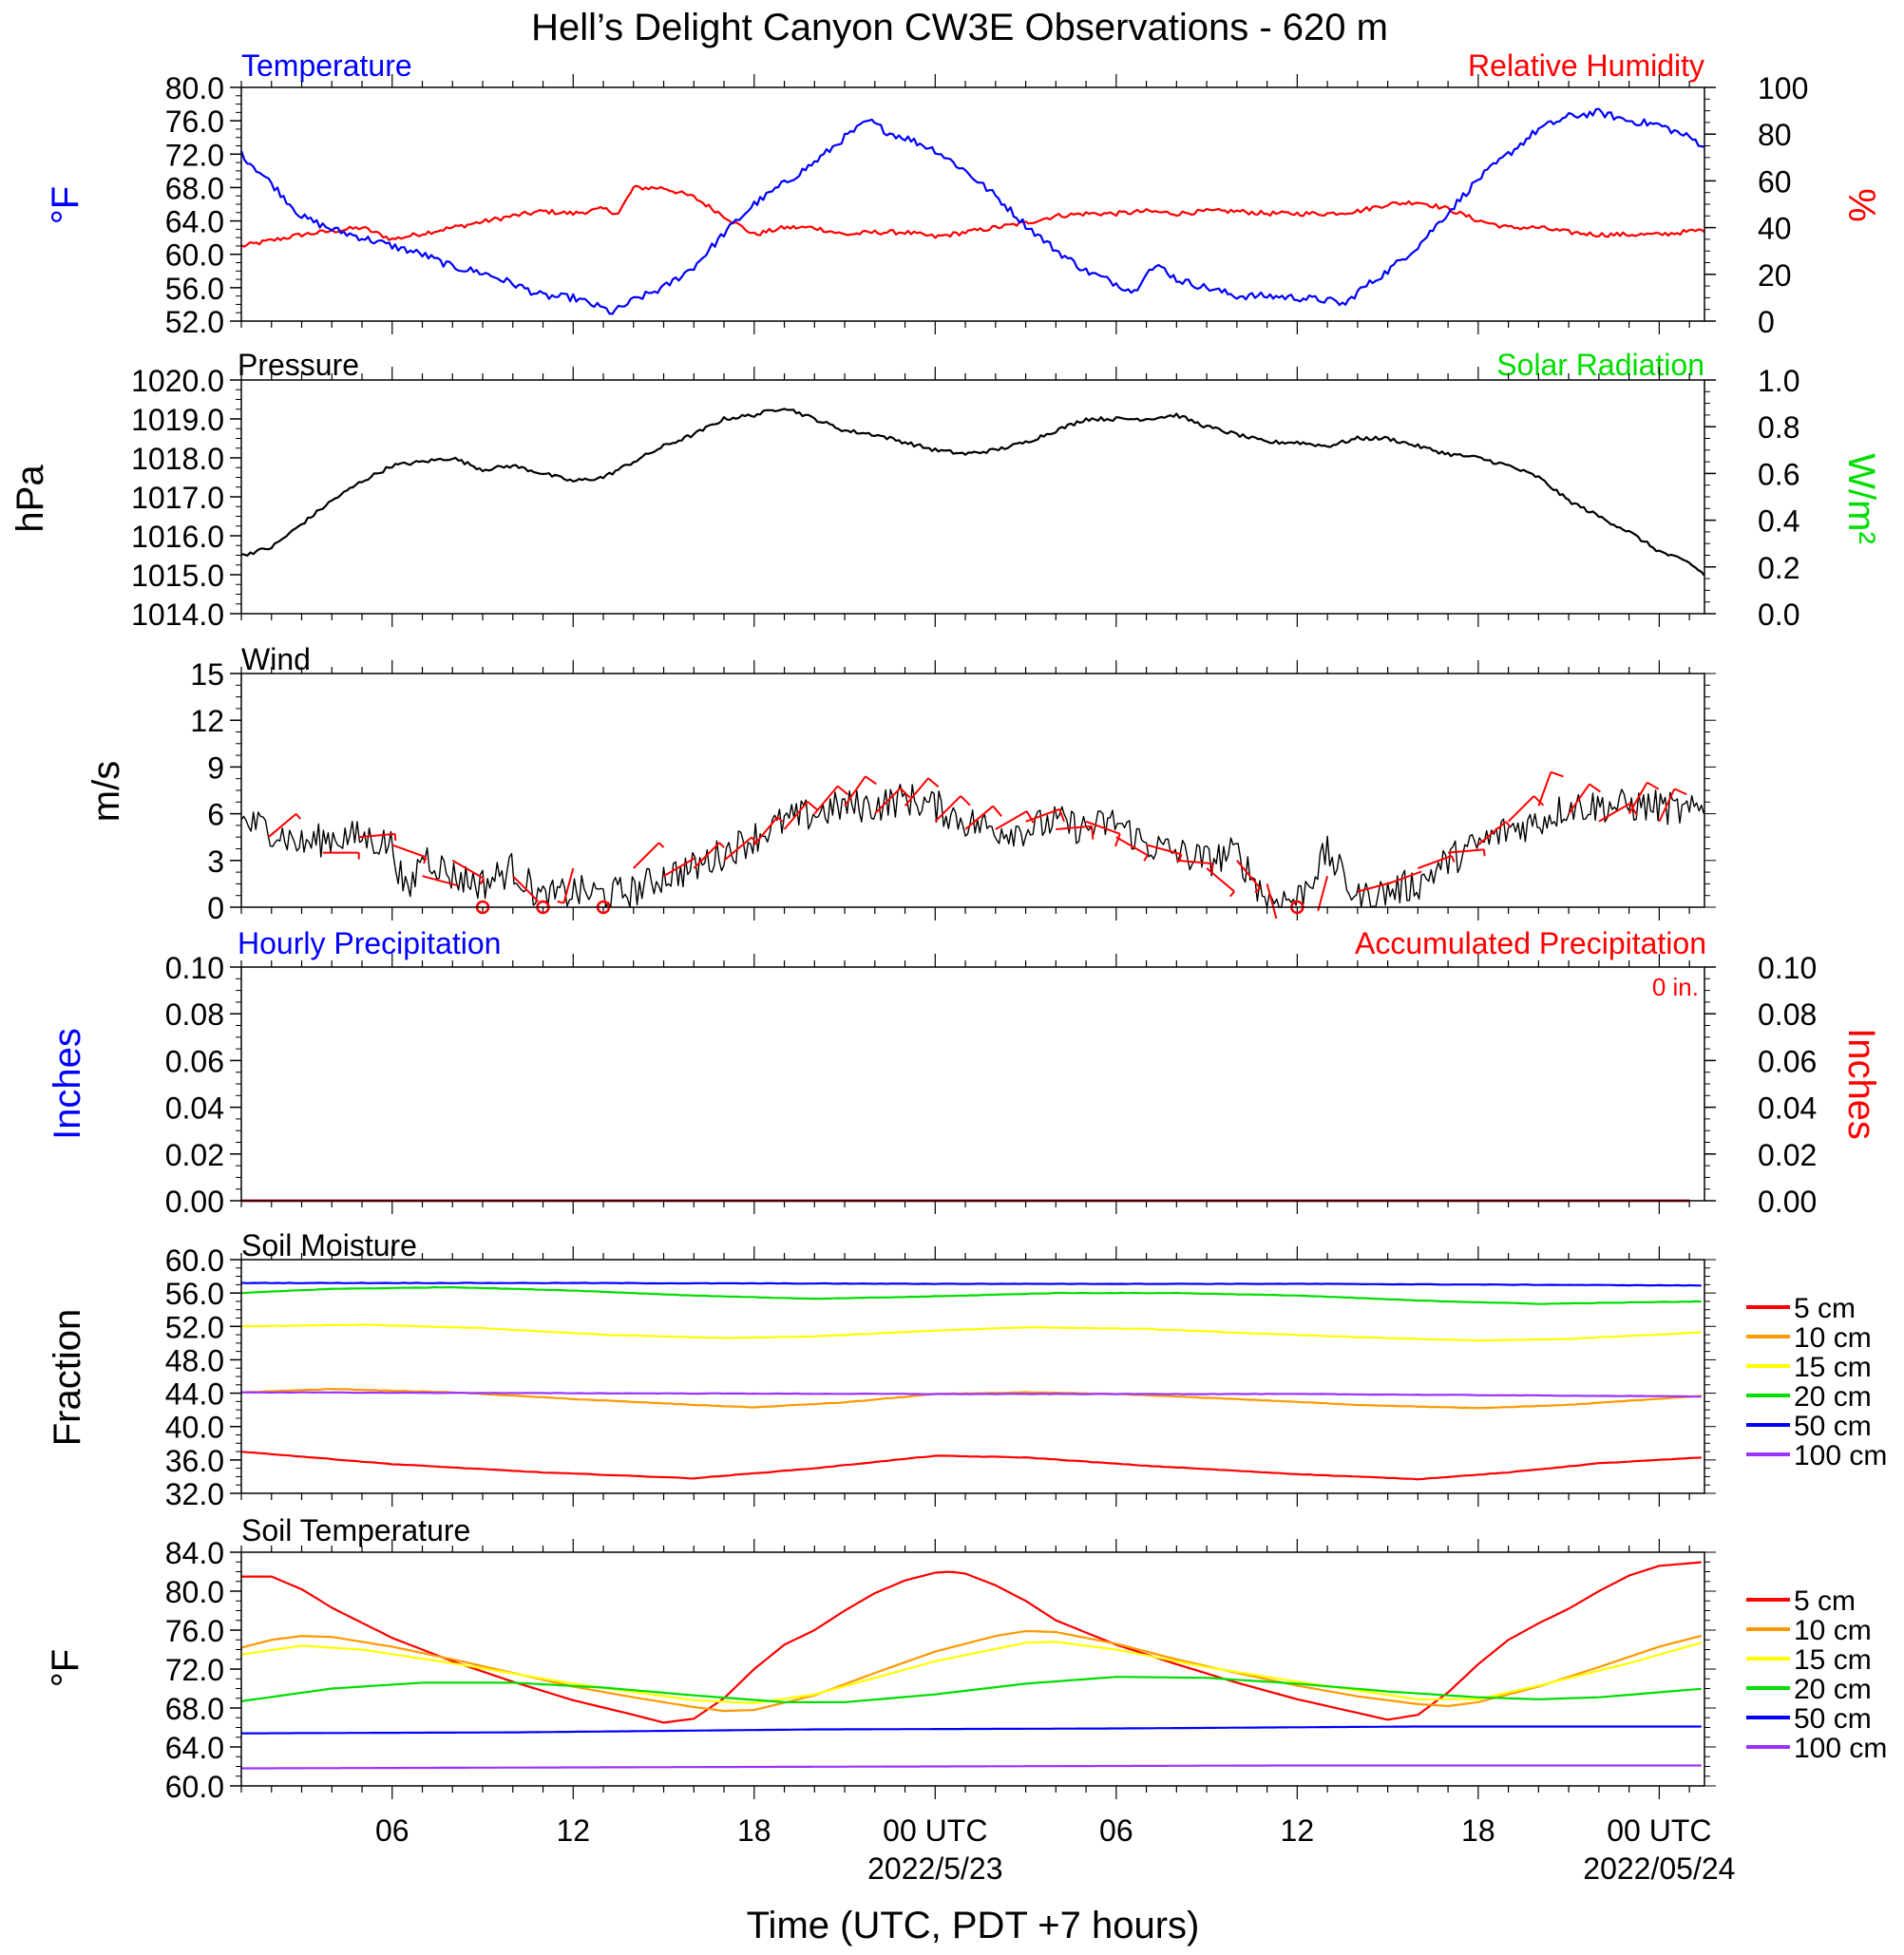  What do you see at coordinates (1825, 1601) in the screenshot?
I see `legend-label: 5 cm` at bounding box center [1825, 1601].